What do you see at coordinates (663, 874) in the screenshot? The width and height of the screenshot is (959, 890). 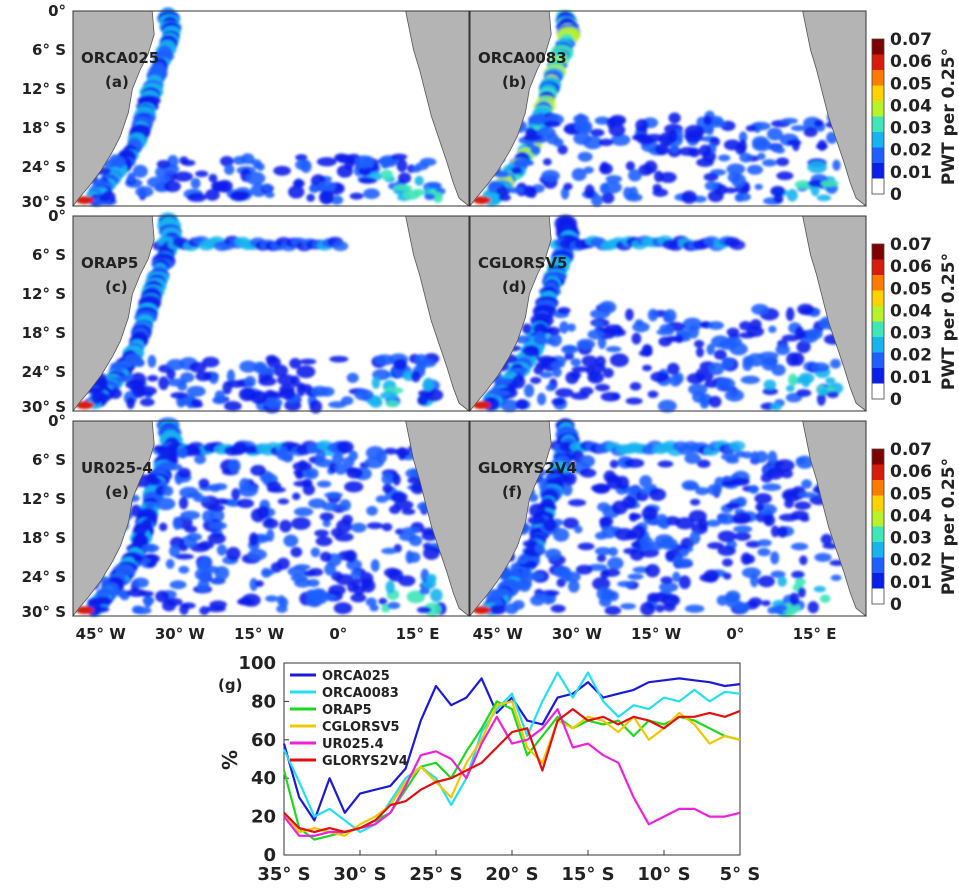 I see `x-tick-label: 10° S` at bounding box center [663, 874].